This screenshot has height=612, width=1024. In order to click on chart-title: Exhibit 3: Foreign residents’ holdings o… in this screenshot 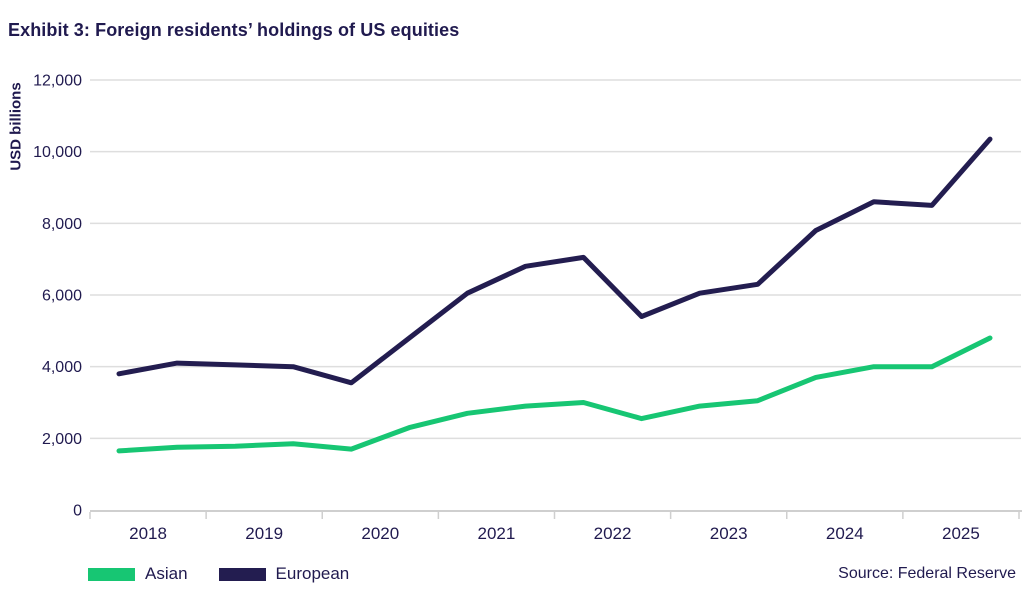, I will do `click(234, 30)`.